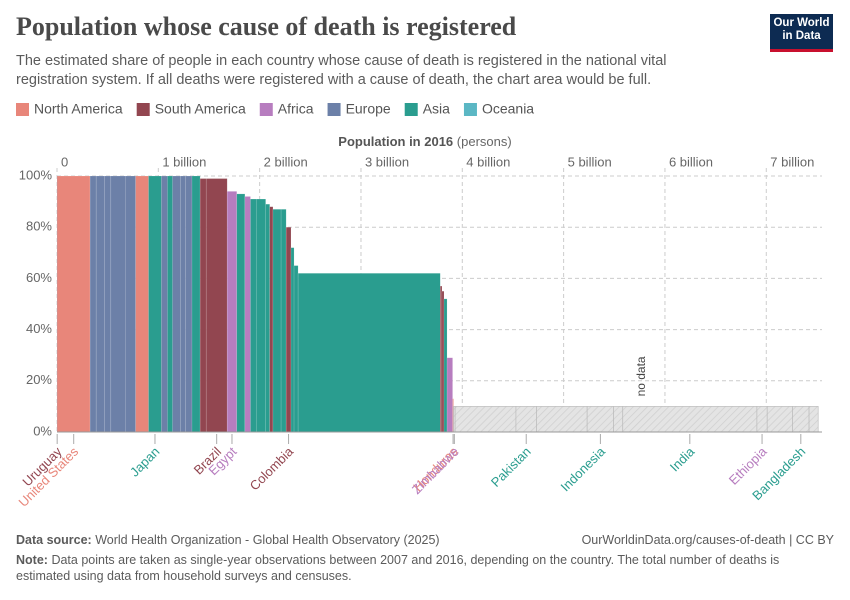 This screenshot has width=850, height=600. What do you see at coordinates (801, 23) in the screenshot?
I see `logo-line: Our World` at bounding box center [801, 23].